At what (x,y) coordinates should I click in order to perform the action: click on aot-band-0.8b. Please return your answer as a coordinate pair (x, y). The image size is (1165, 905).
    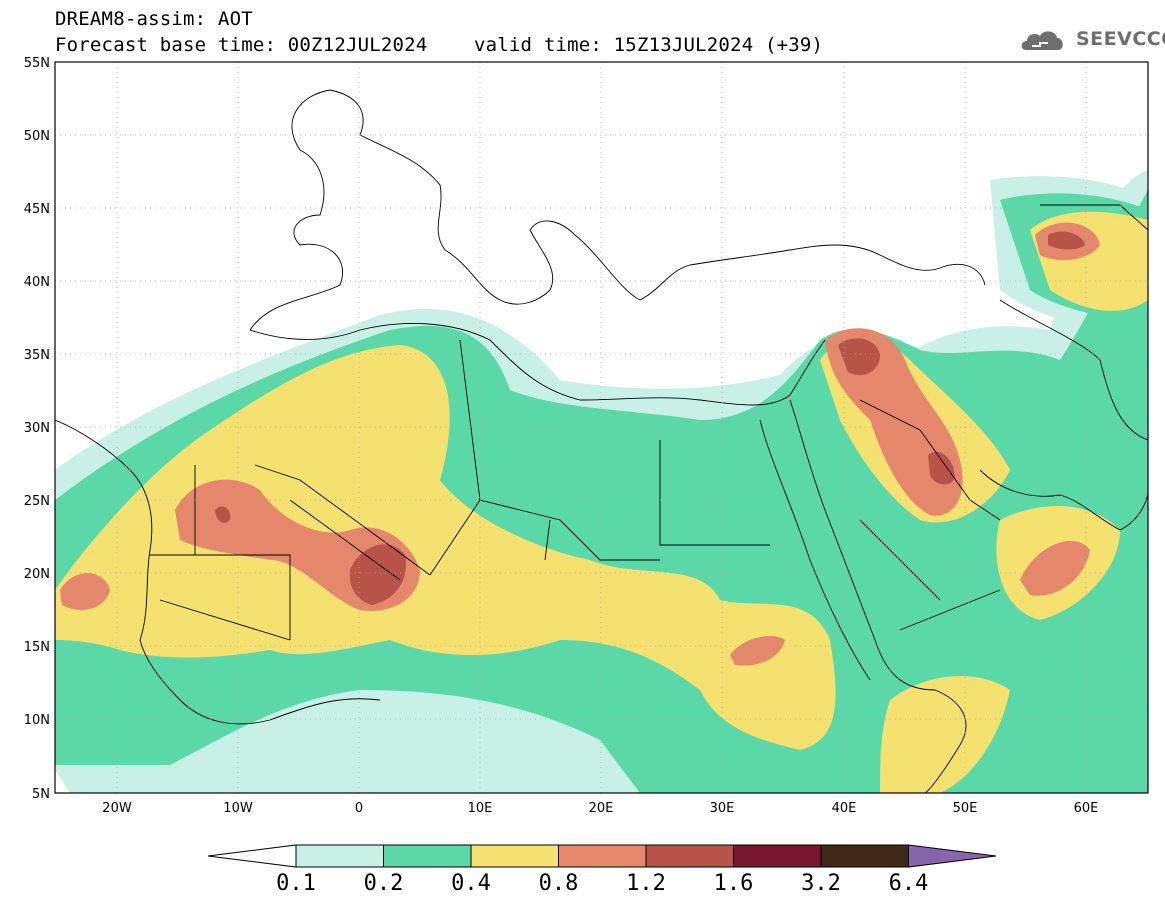
    Looking at the image, I should click on (894, 422).